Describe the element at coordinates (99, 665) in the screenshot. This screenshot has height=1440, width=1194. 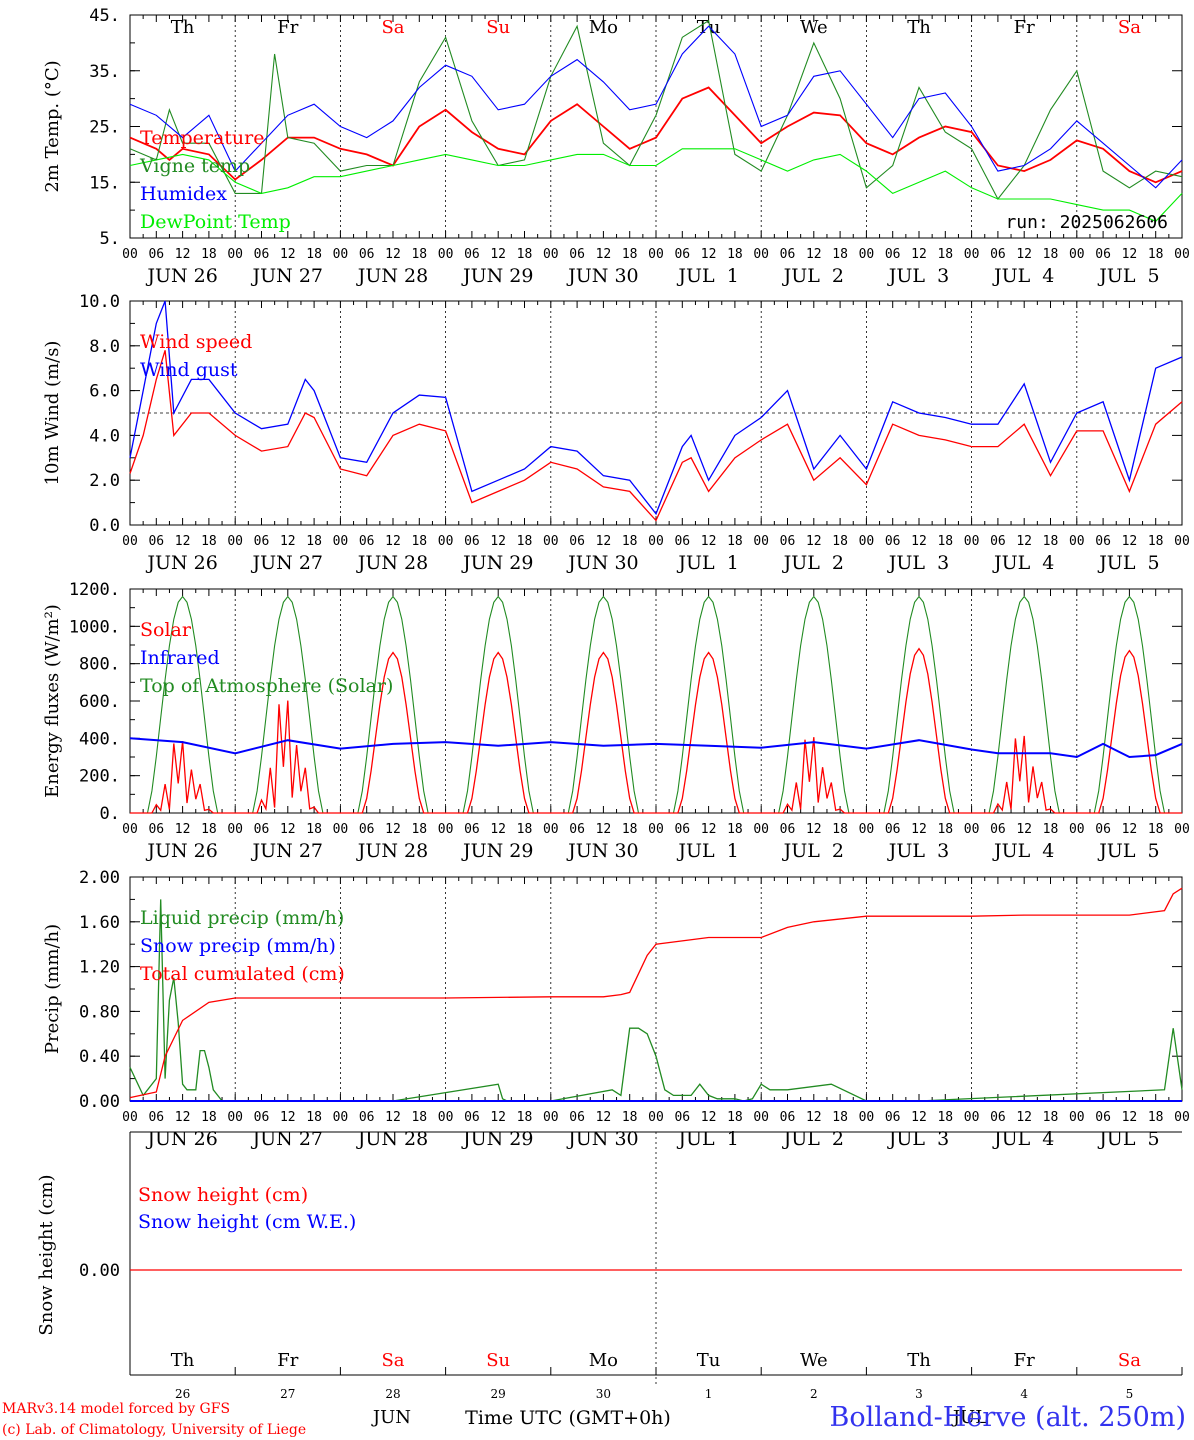
I see `y-tick-label: 800.` at that location.